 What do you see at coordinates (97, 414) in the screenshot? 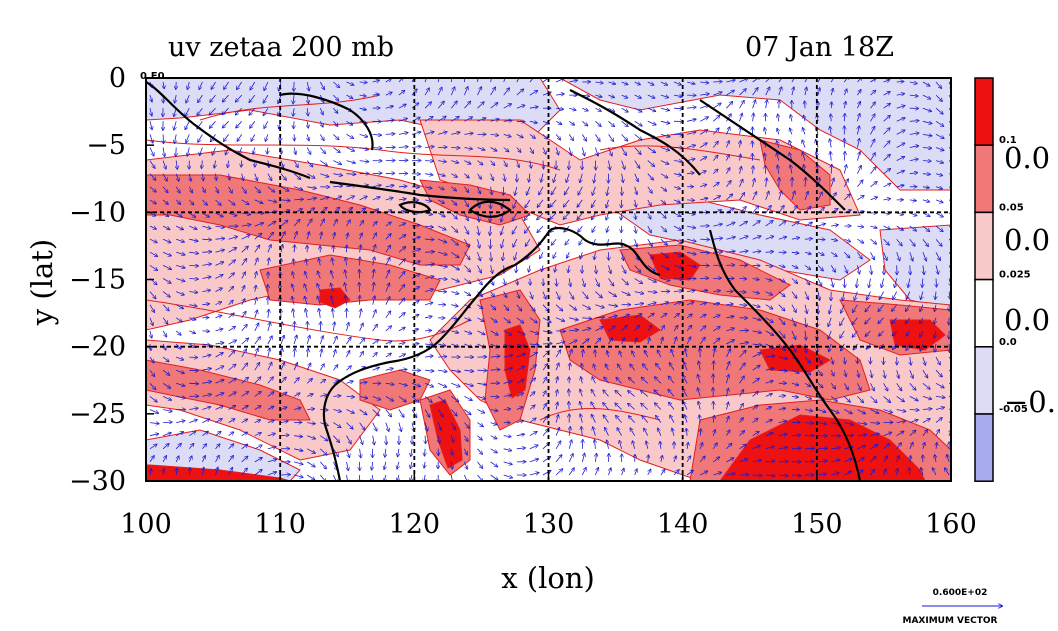
I see `y-tick-label: −25` at bounding box center [97, 414].